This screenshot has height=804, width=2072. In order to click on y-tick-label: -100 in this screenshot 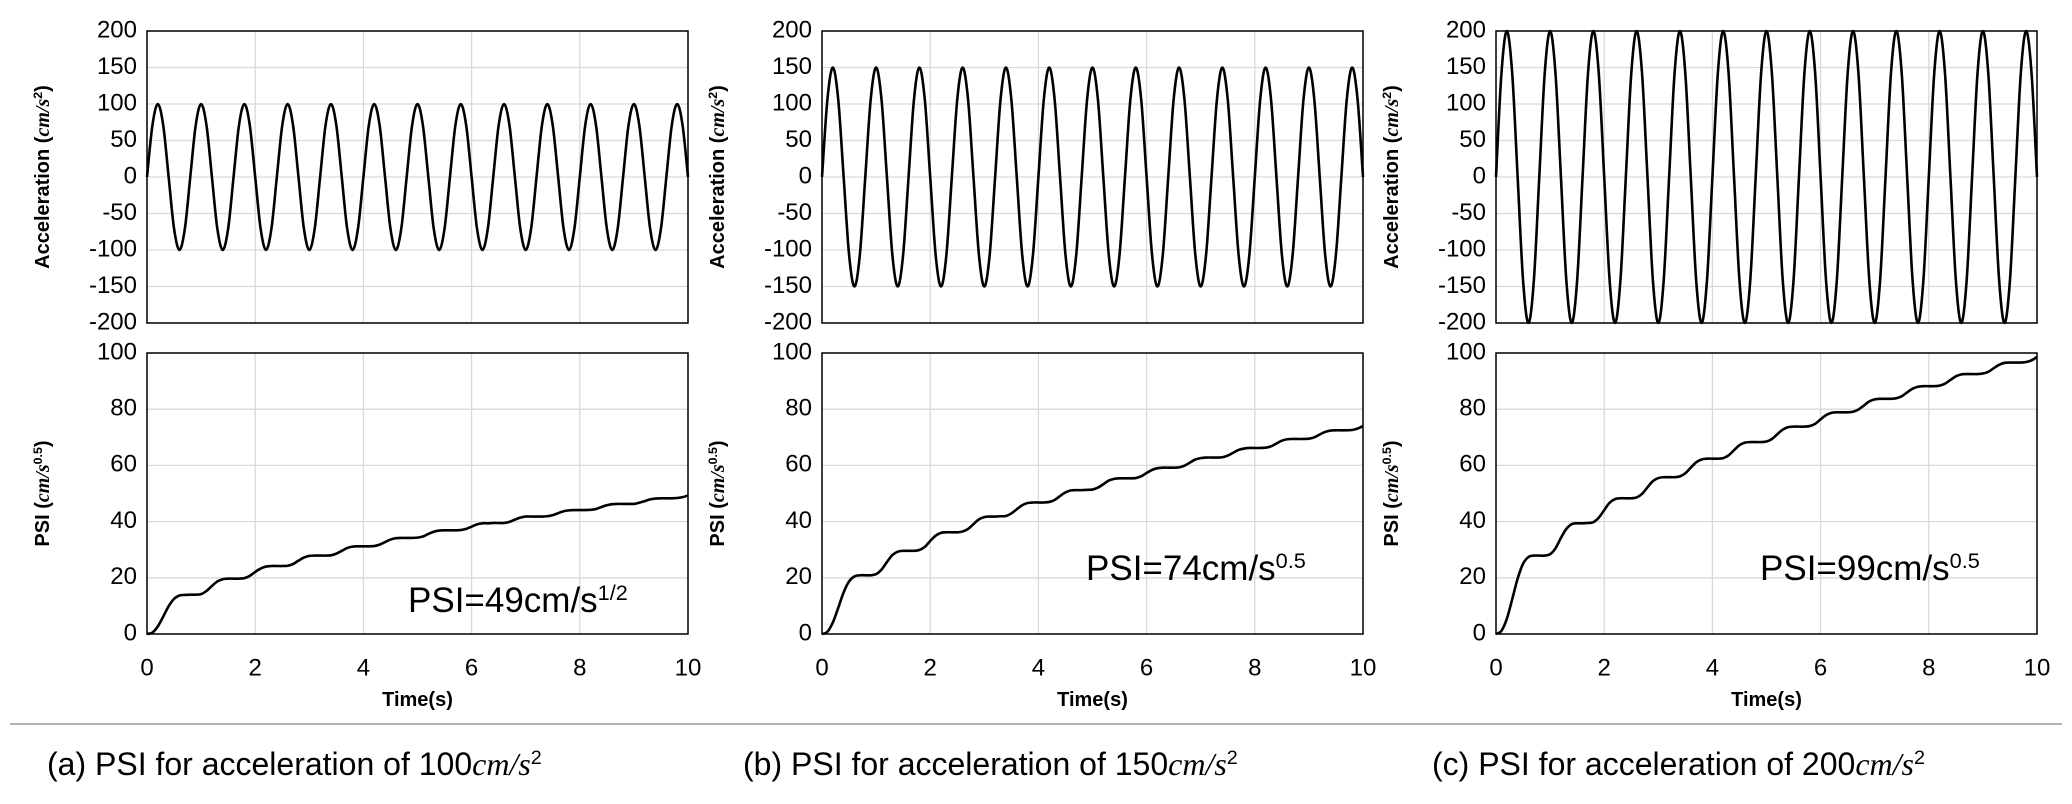, I will do `click(788, 248)`.